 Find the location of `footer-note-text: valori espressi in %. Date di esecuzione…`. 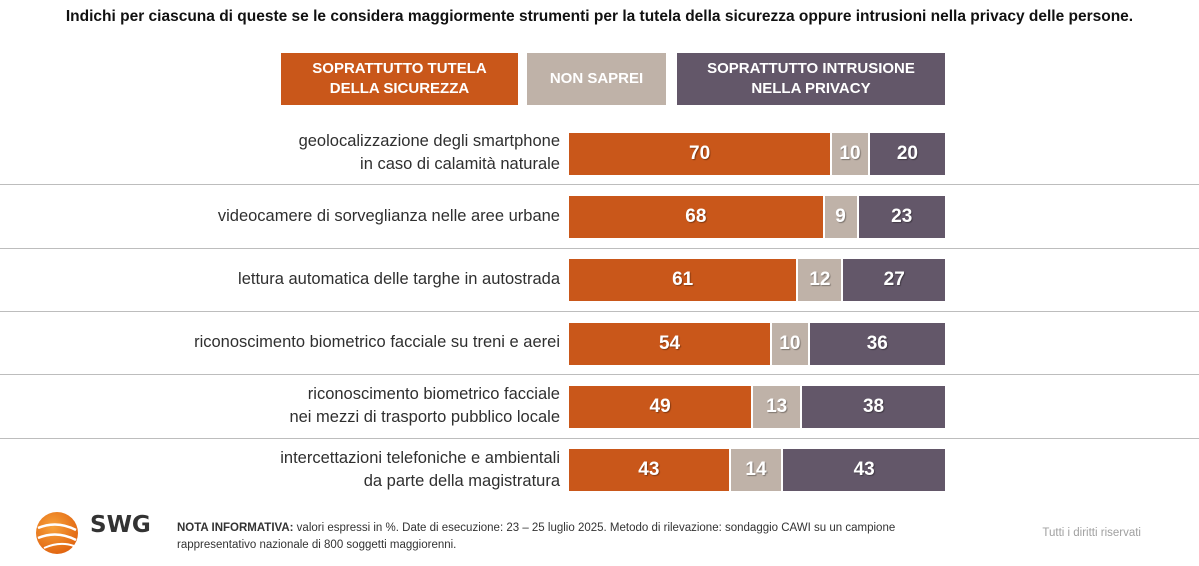

footer-note-text: valori espressi in %. Date di esecuzione… is located at coordinates (536, 536).